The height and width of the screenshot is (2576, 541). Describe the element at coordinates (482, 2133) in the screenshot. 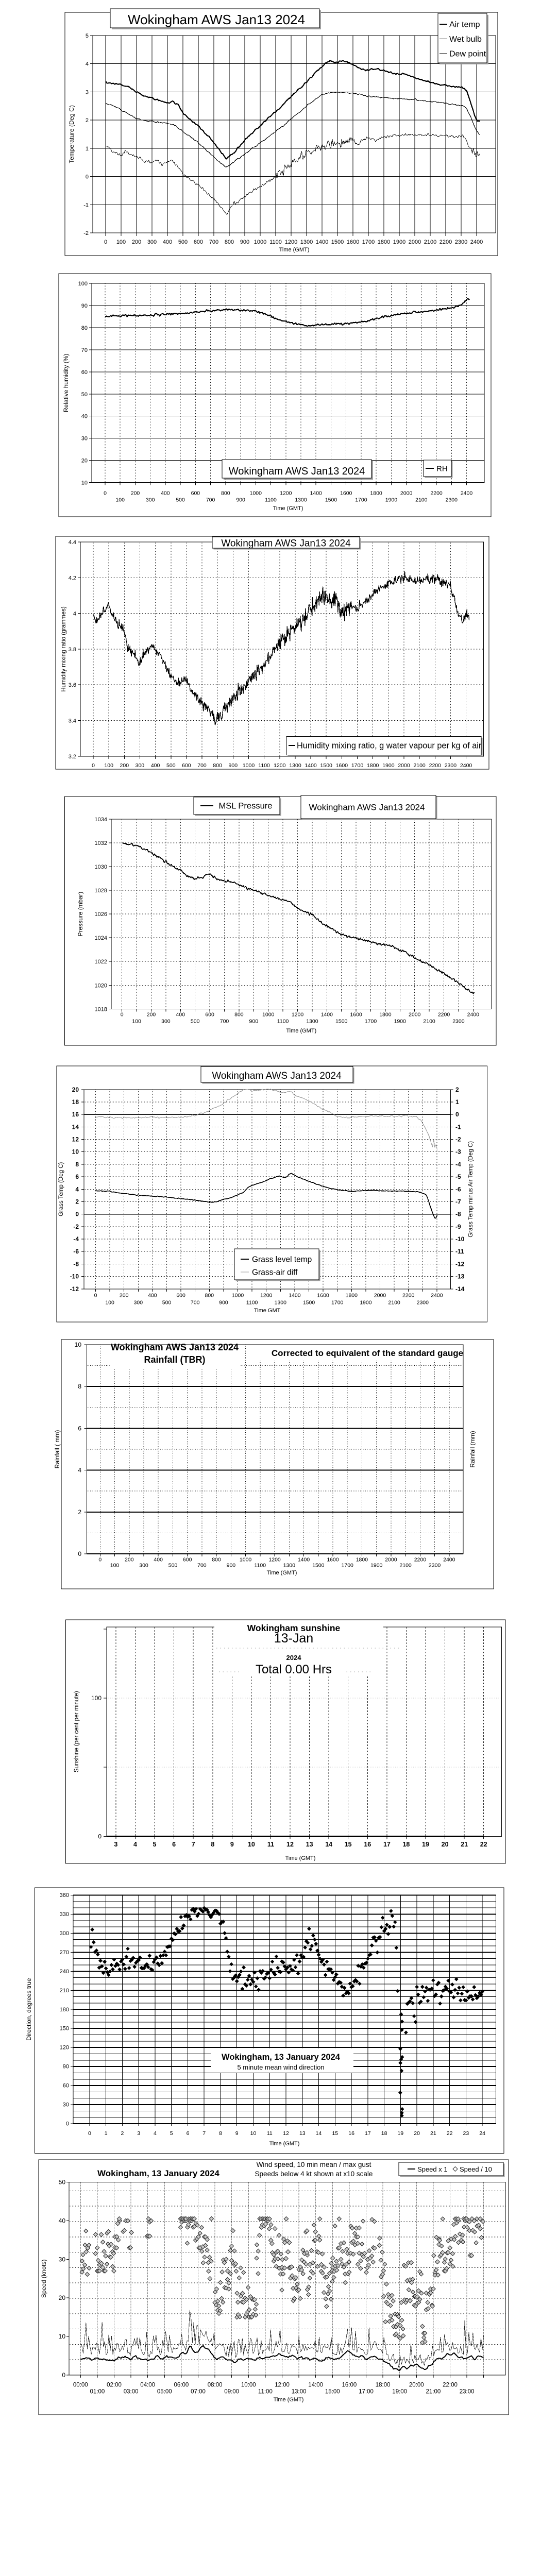

I see `svg-text: 24` at that location.